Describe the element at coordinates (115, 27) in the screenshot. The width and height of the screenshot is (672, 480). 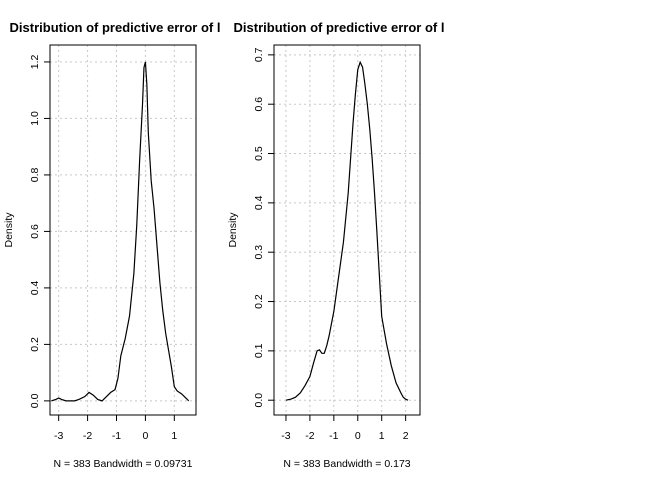
I see `chart-title-left: Distribution of predictive error of l` at that location.